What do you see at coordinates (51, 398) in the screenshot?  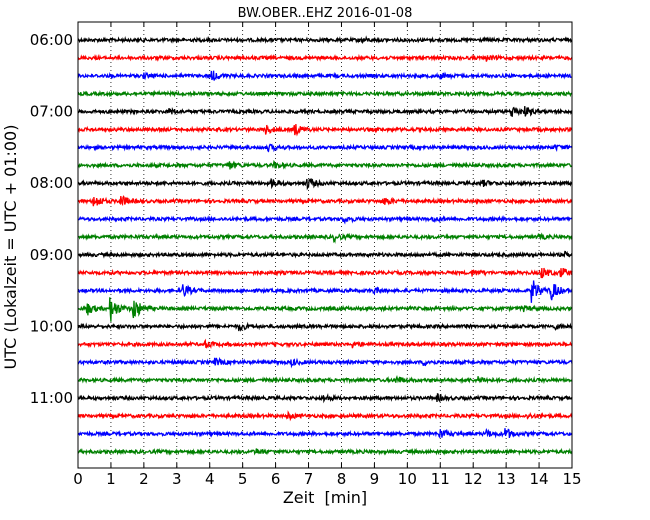 I see `y-tick-label: 11:00` at bounding box center [51, 398].